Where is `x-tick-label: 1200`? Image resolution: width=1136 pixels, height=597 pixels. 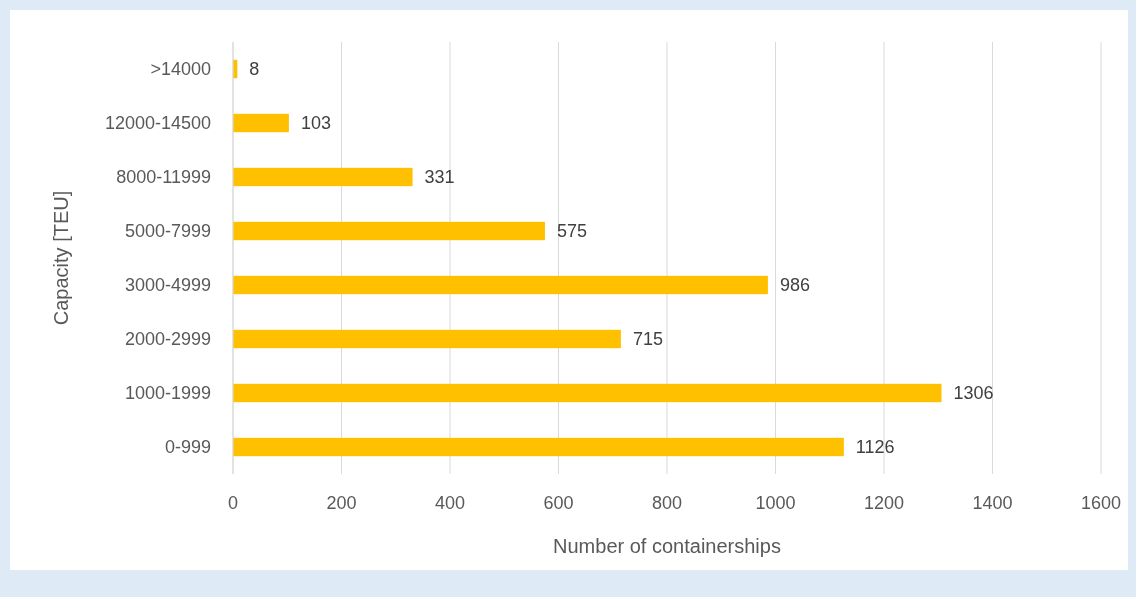
x-tick-label: 1200 is located at coordinates (884, 503).